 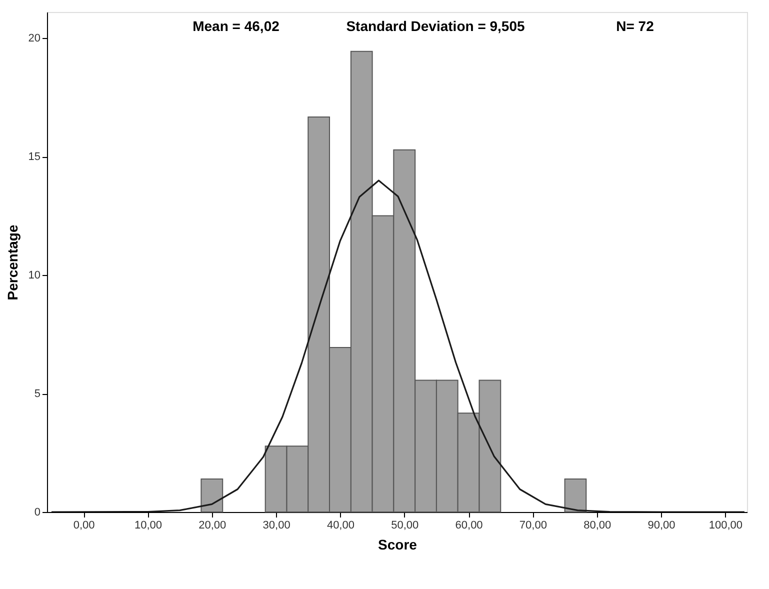 I want to click on x-tick-label: 30,00, so click(x=276, y=526).